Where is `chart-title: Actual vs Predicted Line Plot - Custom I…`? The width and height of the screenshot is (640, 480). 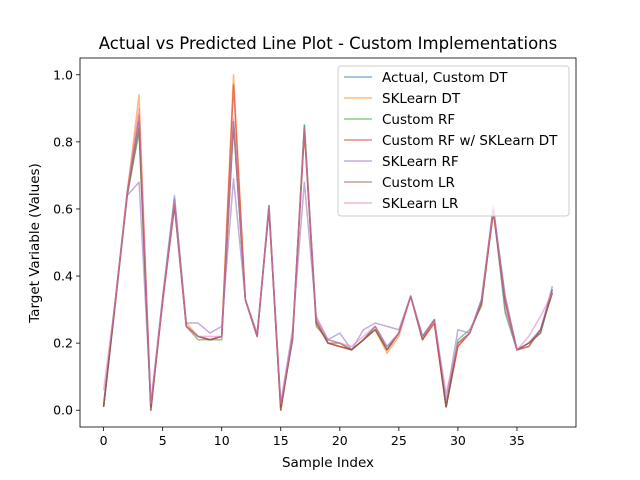
chart-title: Actual vs Predicted Line Plot - Custom I… is located at coordinates (328, 43).